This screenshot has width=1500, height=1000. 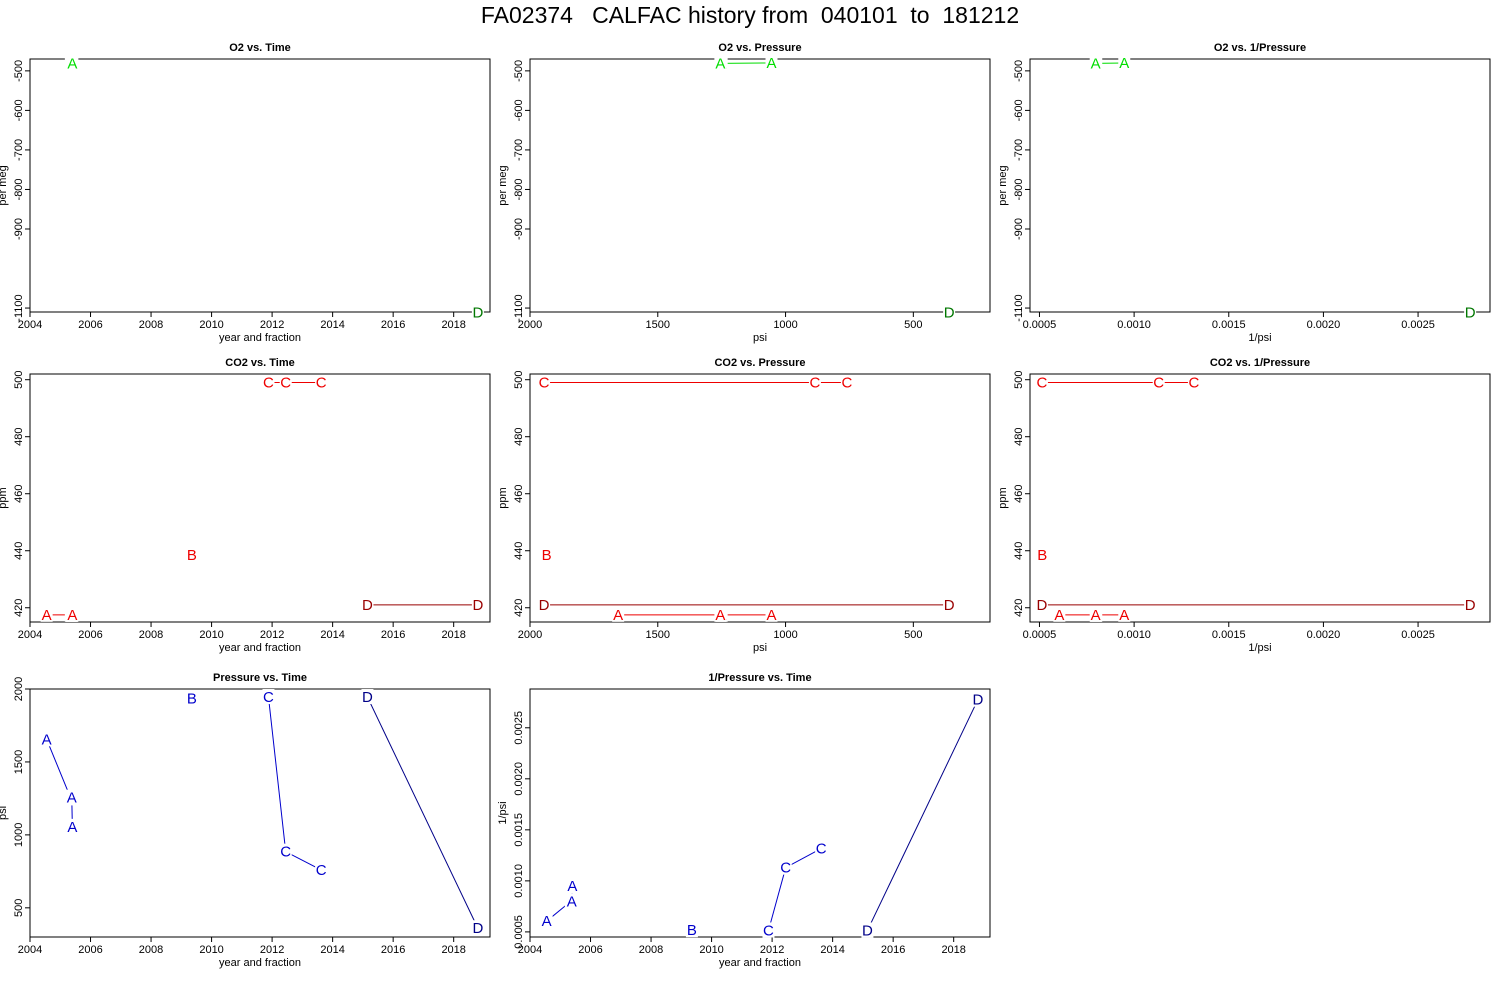 I want to click on y-tick-label: 0.0020, so click(x=519, y=779).